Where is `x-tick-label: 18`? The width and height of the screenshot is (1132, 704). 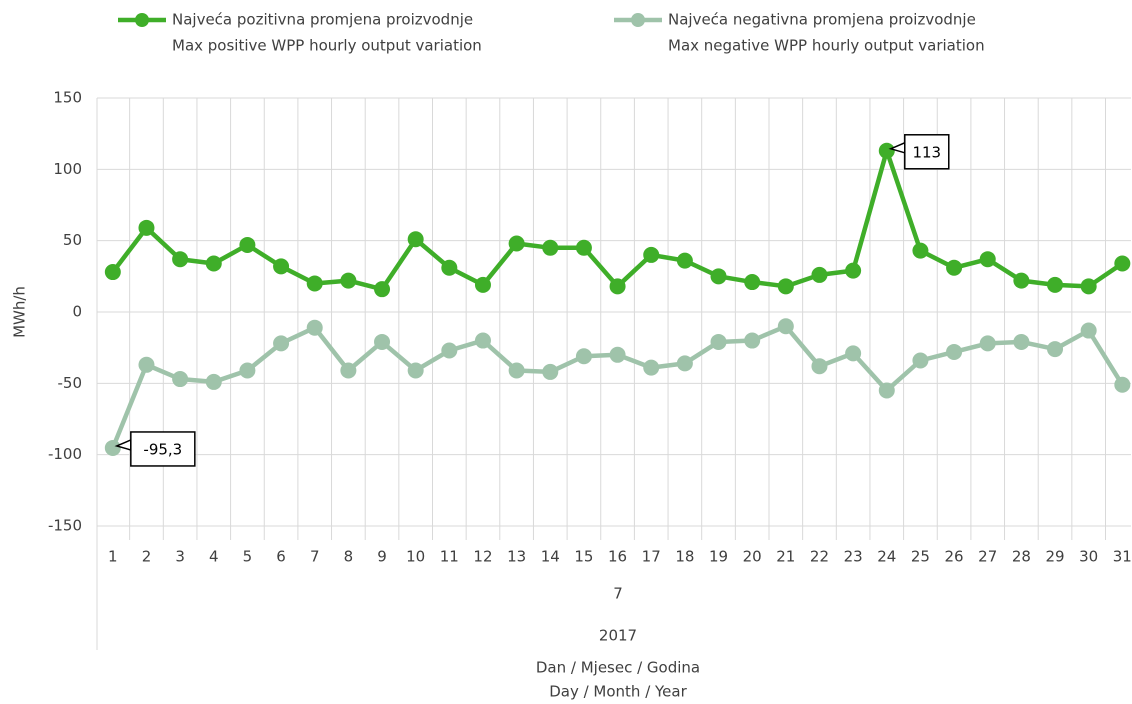 x-tick-label: 18 is located at coordinates (684, 557).